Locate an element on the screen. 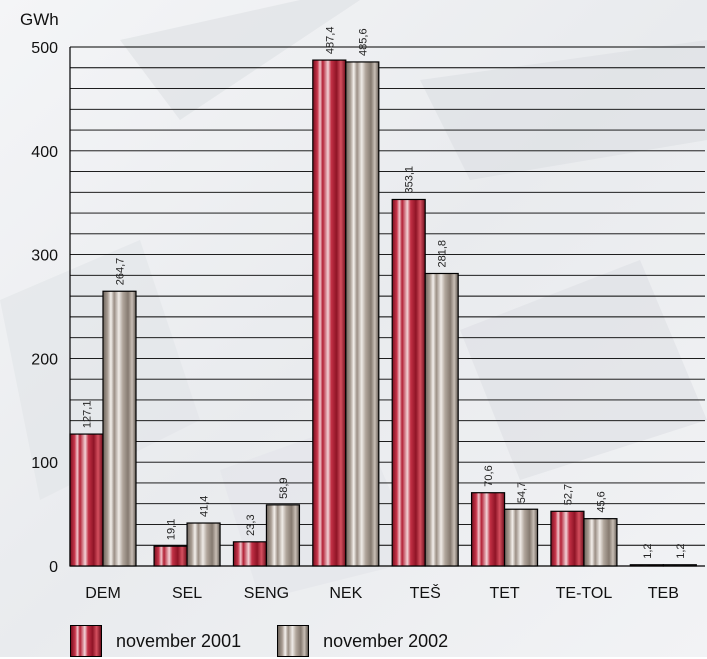  bar-te-tol-2001 is located at coordinates (567, 538).